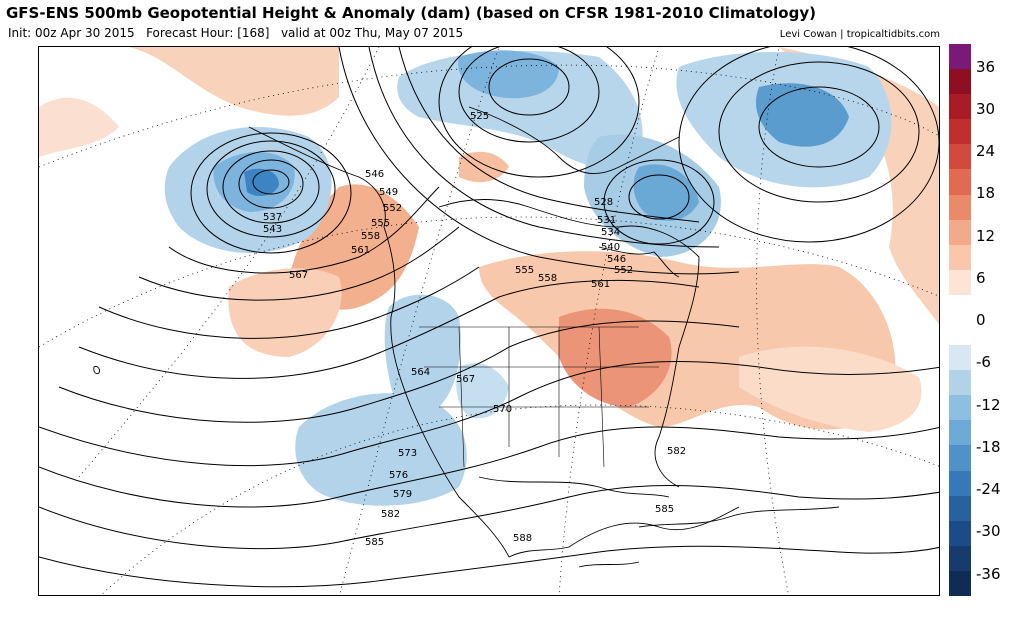 Image resolution: width=1024 pixels, height=622 pixels. Describe the element at coordinates (981, 320) in the screenshot. I see `colorbar-tick: 0` at that location.